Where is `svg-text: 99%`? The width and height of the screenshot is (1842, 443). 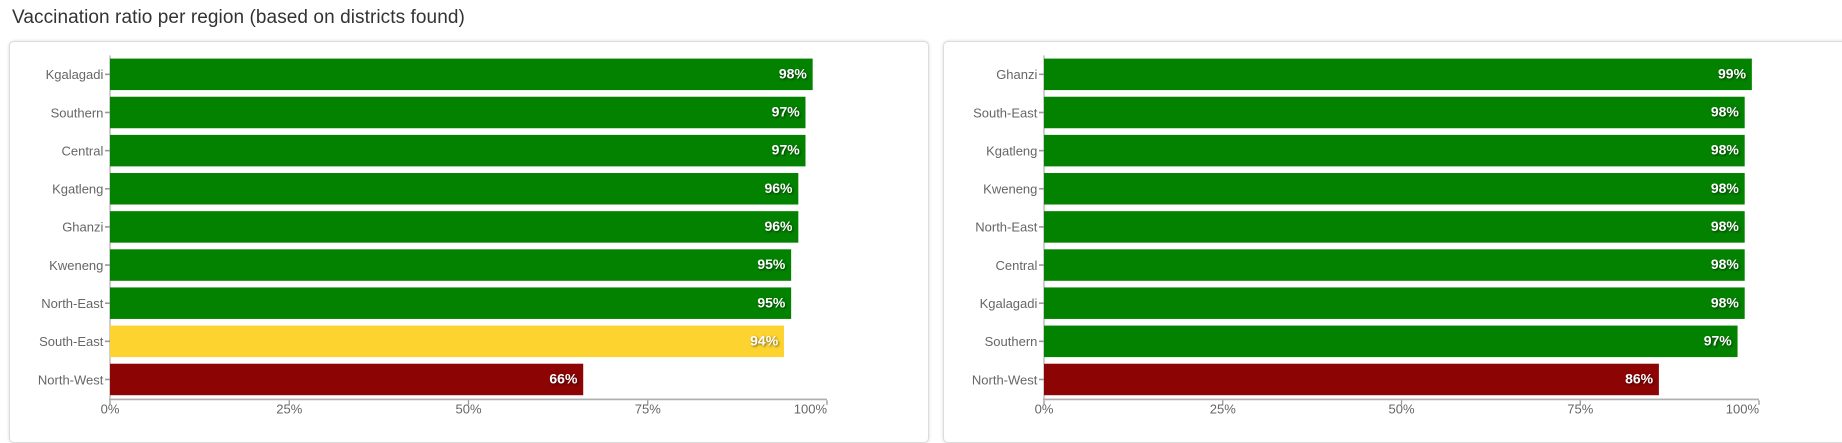
svg-text: 99% is located at coordinates (1732, 73).